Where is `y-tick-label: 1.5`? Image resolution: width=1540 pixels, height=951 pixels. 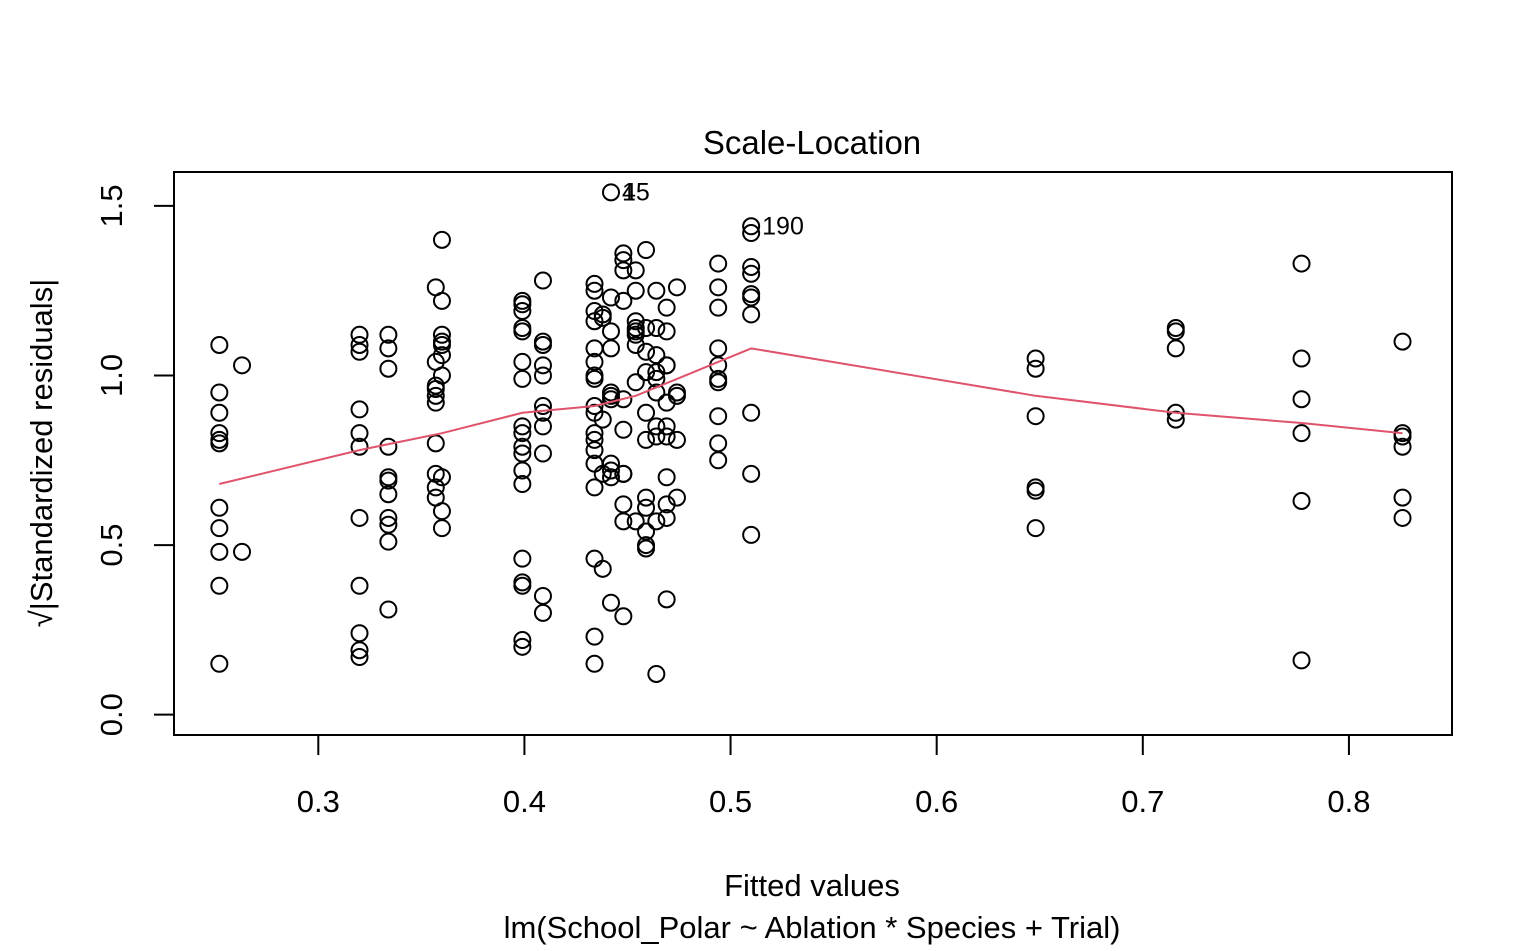
y-tick-label: 1.5 is located at coordinates (111, 205).